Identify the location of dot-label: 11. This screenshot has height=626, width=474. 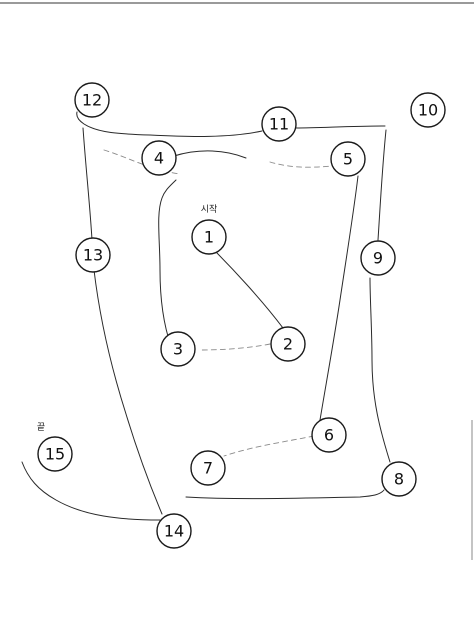
(279, 124).